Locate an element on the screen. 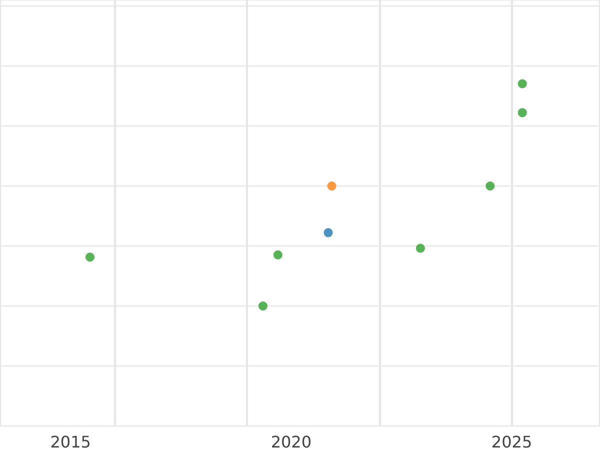 The width and height of the screenshot is (600, 450). x-tick-label: 2015 is located at coordinates (70, 441).